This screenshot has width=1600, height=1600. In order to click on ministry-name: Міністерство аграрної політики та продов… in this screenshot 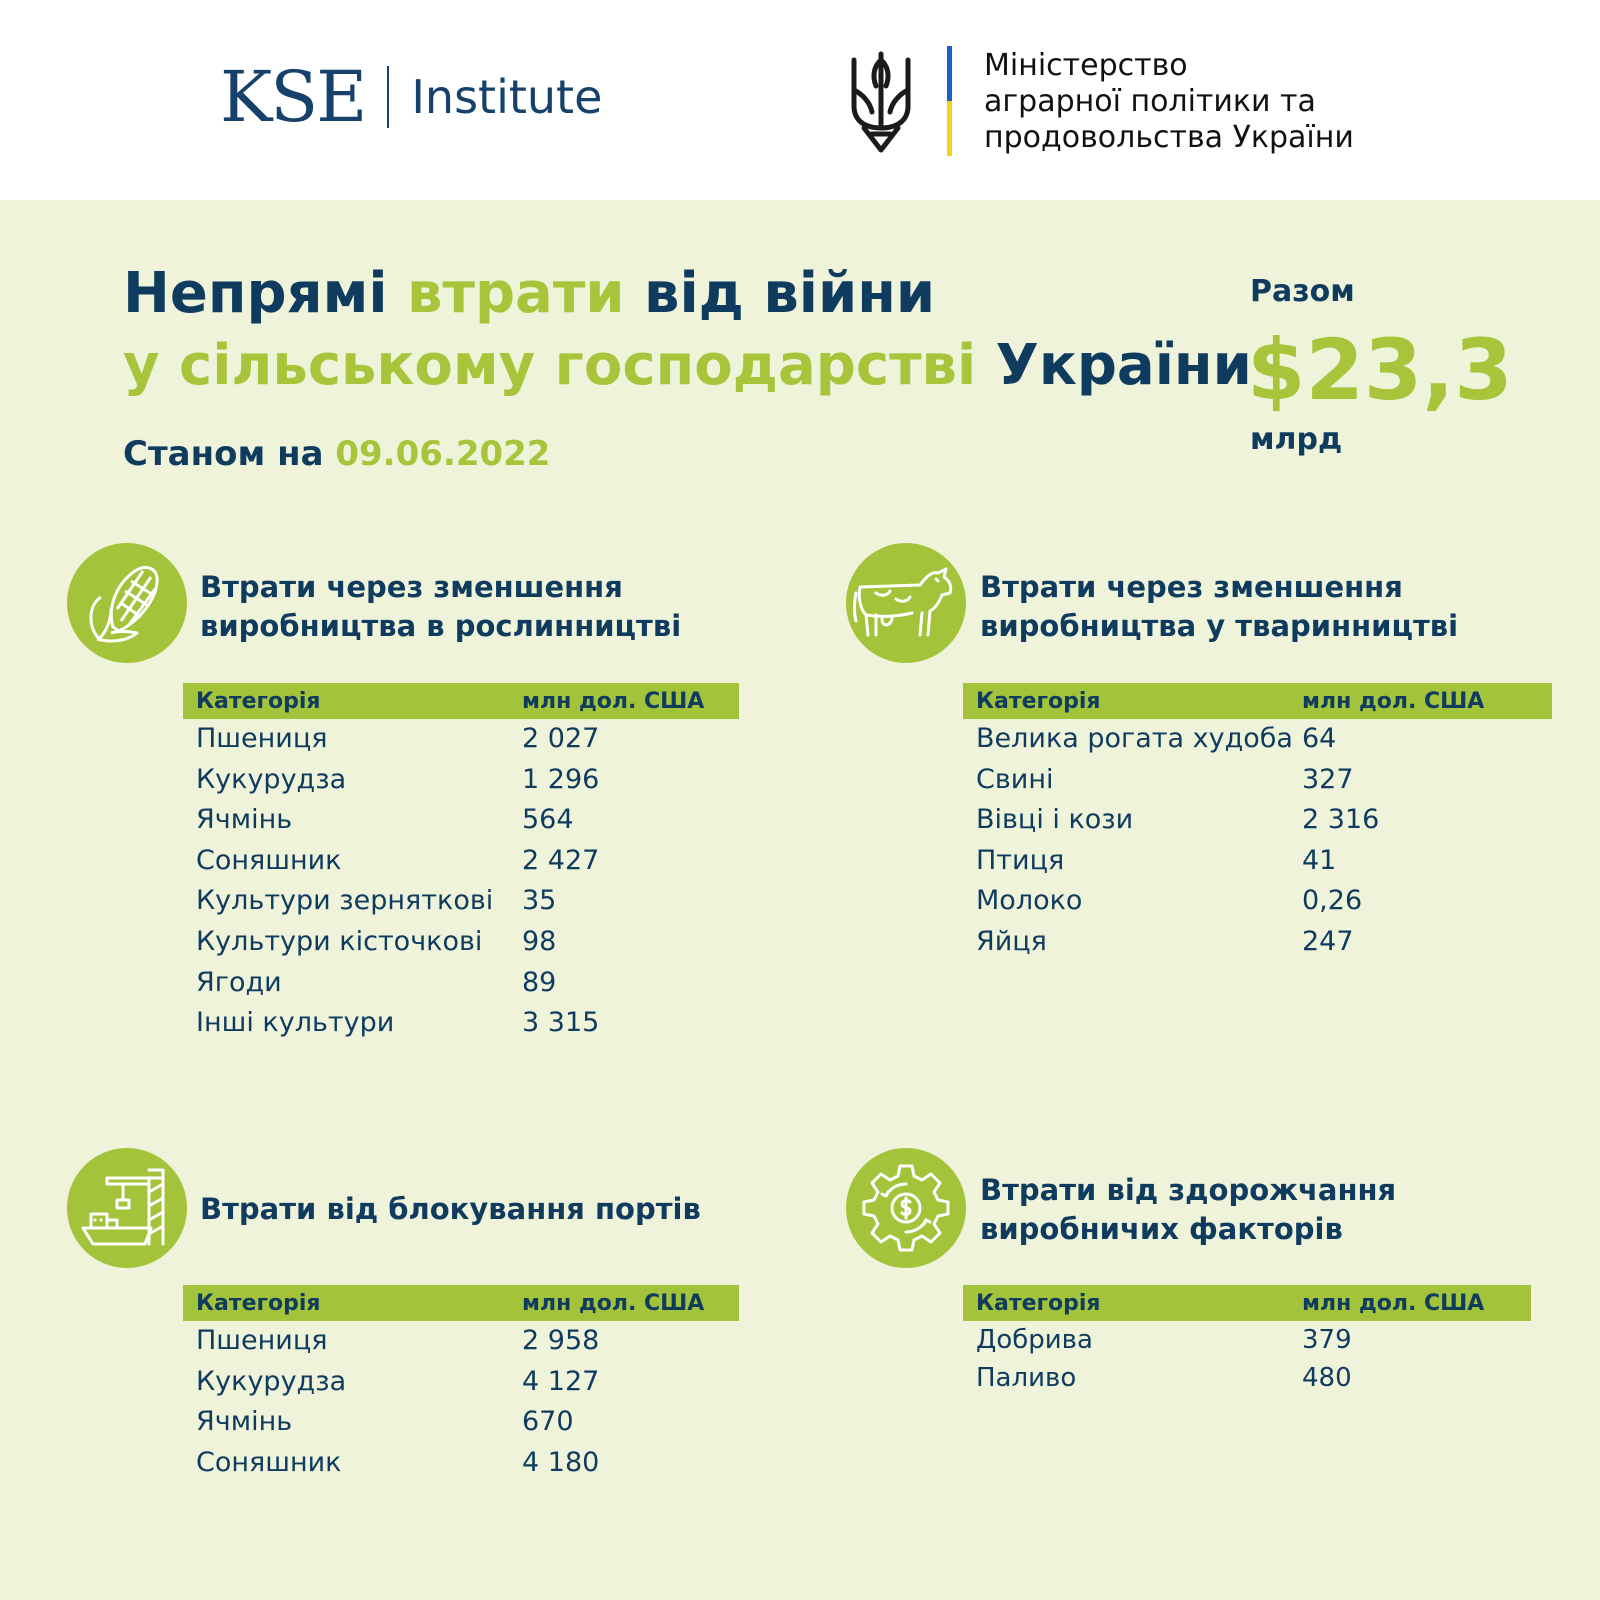, I will do `click(1169, 102)`.